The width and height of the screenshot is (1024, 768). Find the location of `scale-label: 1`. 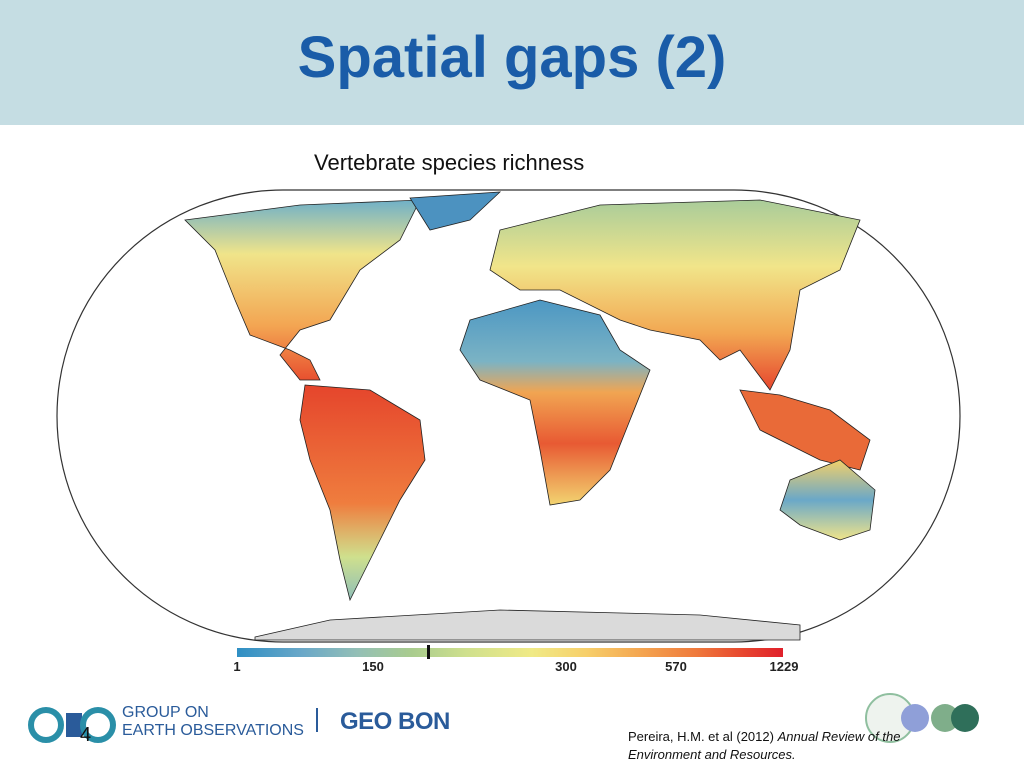

scale-label: 1 is located at coordinates (237, 666).